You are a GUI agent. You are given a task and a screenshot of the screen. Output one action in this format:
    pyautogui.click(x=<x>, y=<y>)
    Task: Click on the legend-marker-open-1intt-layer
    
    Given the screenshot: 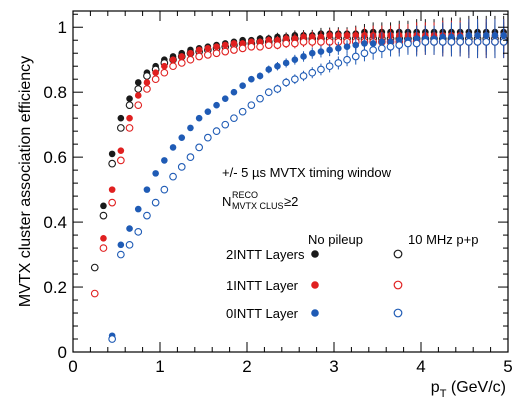 What is the action you would take?
    pyautogui.click(x=398, y=285)
    